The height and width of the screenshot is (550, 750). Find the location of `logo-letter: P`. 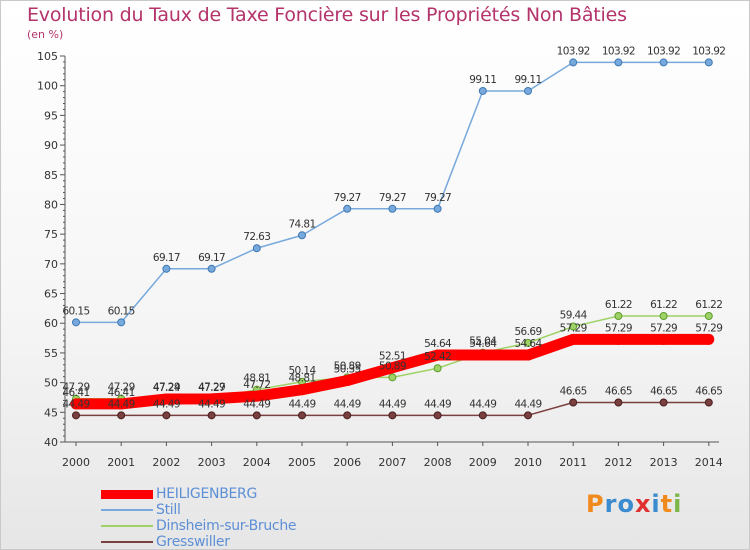

logo-letter: P is located at coordinates (595, 504).